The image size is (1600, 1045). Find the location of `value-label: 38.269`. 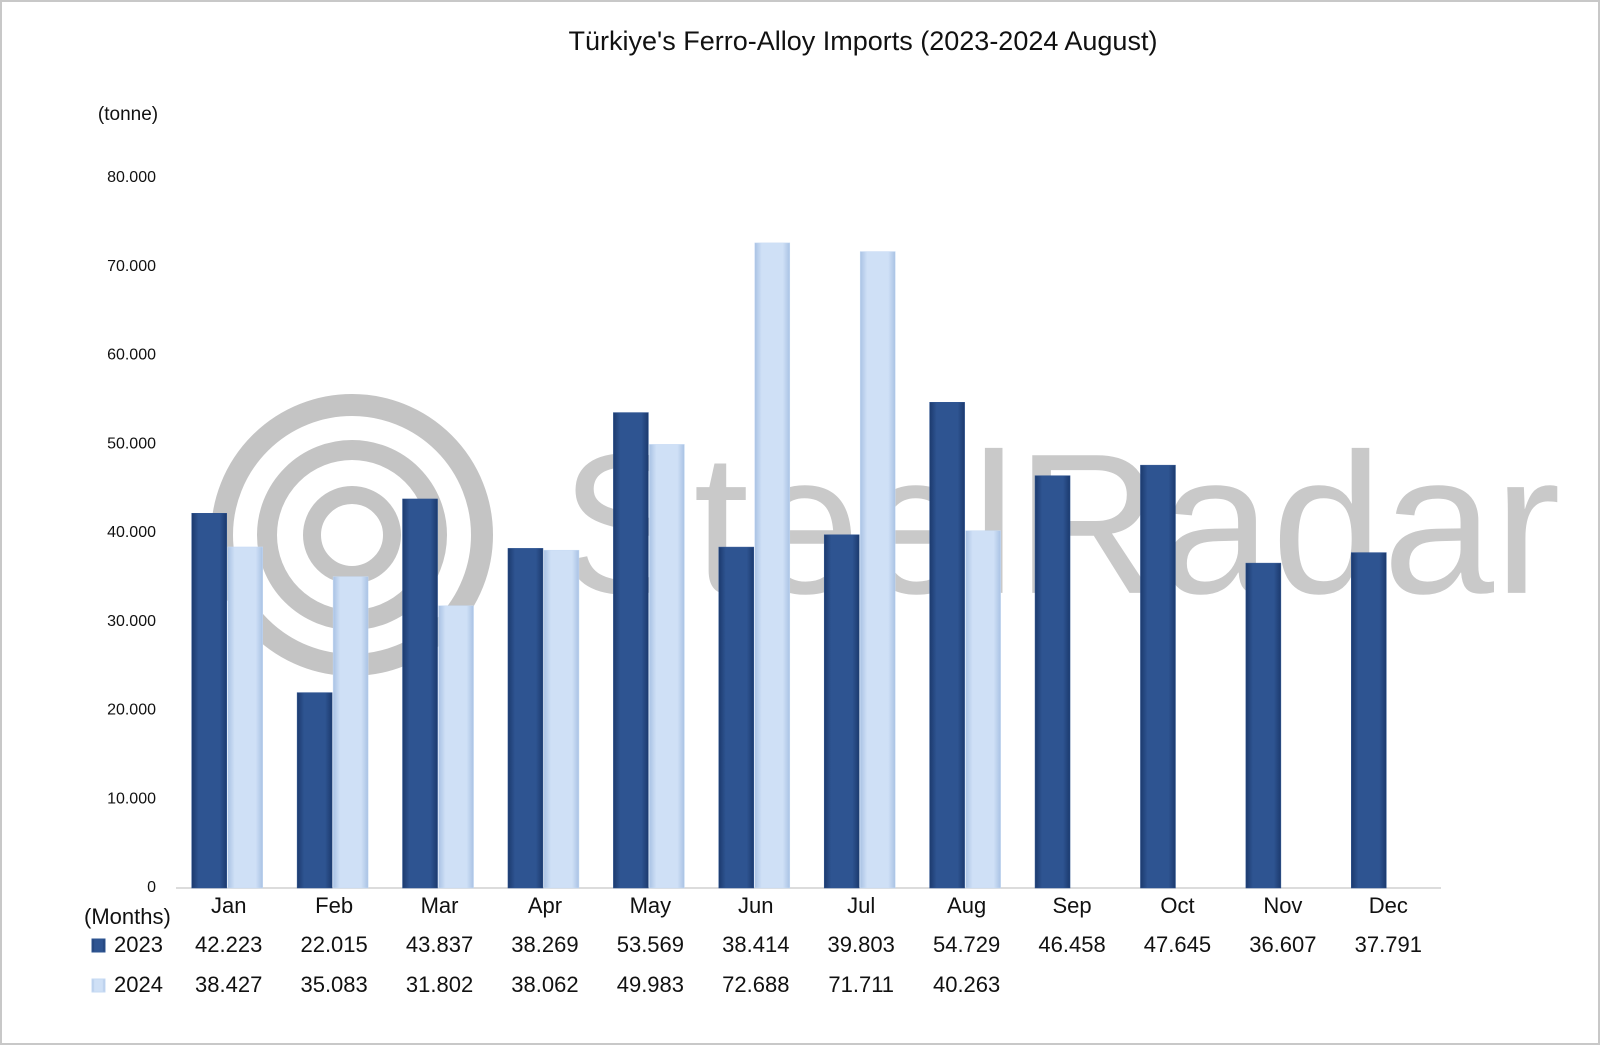

value-label: 38.269 is located at coordinates (544, 944).